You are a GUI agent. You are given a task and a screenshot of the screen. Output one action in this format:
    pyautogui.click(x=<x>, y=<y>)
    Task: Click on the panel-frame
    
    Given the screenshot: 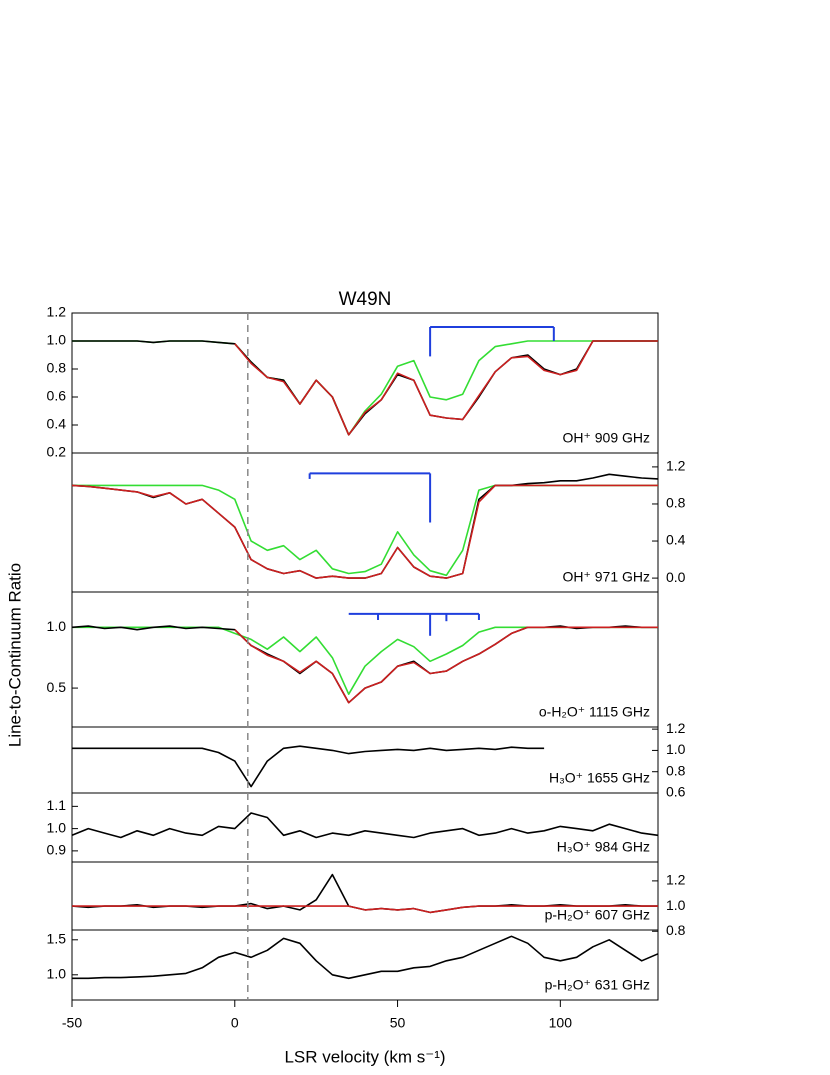 What is the action you would take?
    pyautogui.click(x=365, y=965)
    